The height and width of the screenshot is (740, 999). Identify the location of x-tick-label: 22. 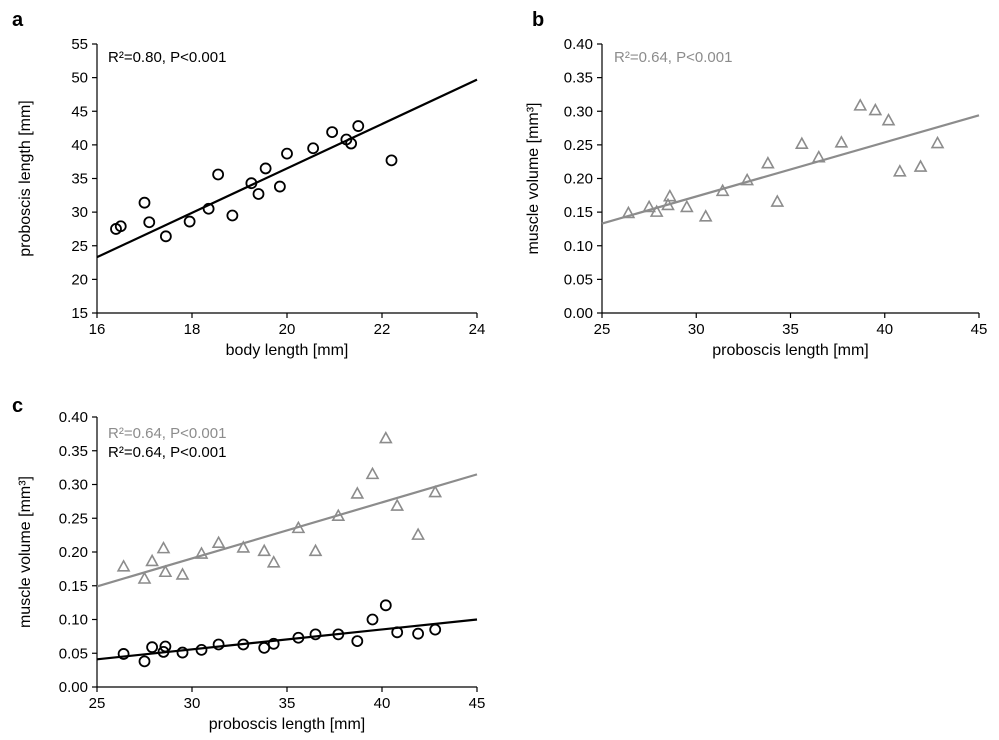
(382, 329).